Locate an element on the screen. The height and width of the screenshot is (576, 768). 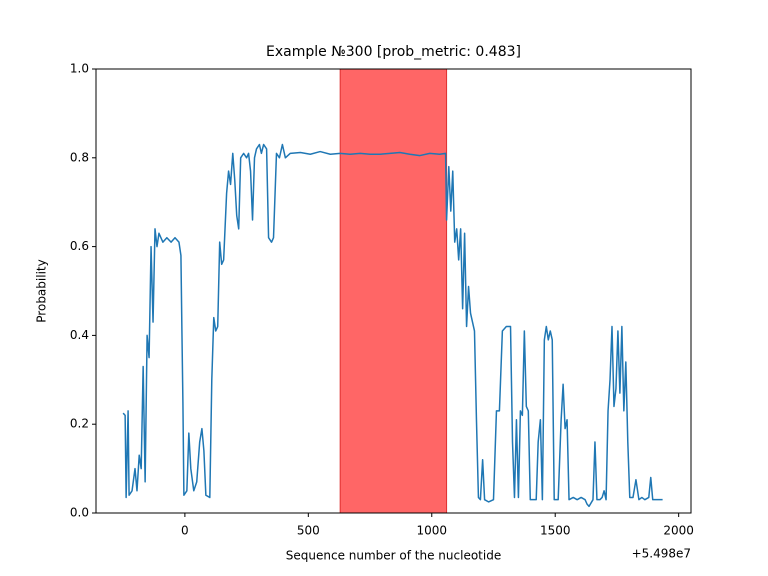
x-offset-label: +5.498e7 is located at coordinates (661, 554).